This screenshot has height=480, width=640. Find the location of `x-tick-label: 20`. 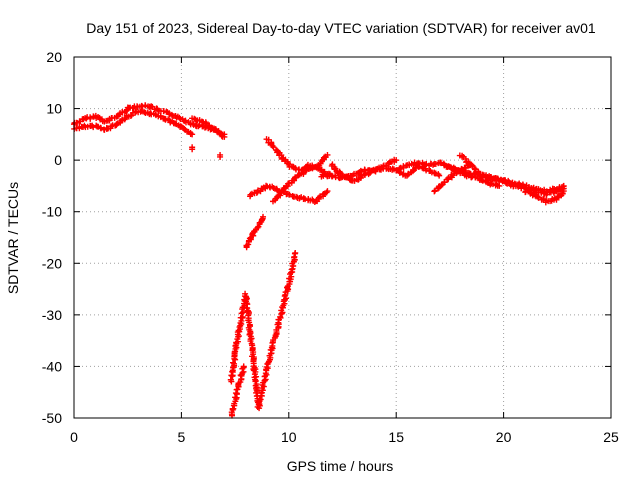

x-tick-label: 20 is located at coordinates (504, 437).